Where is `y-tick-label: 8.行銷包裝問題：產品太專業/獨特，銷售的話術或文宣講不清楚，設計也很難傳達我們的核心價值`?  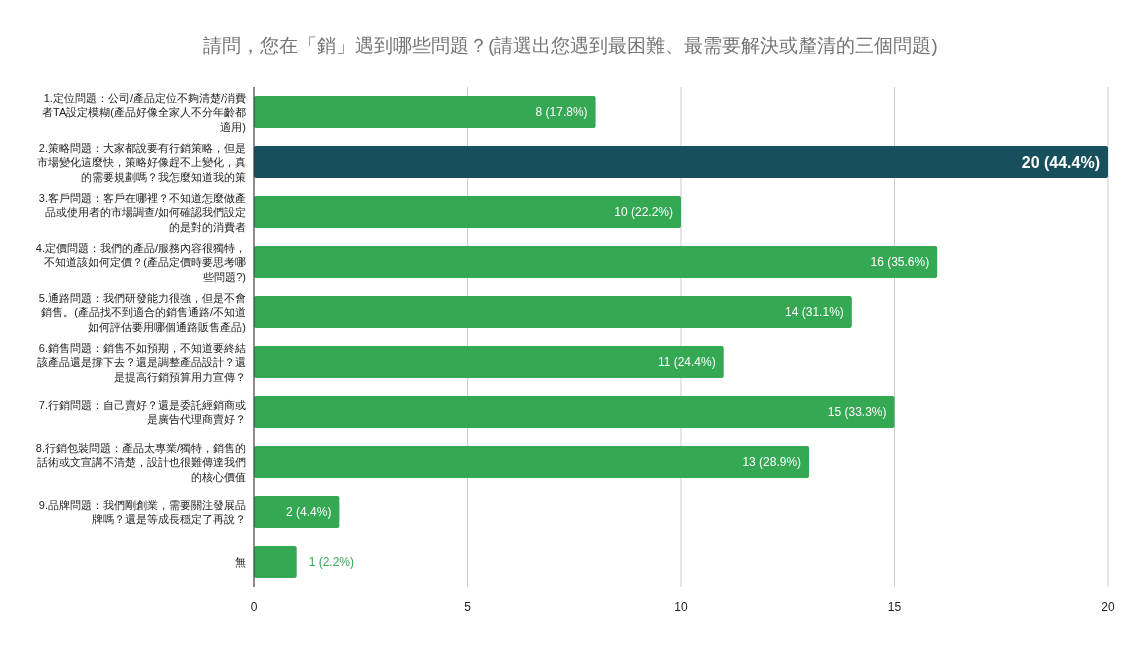
y-tick-label: 8.行銷包裝問題：產品太專業/獨特，銷售的話術或文宣講不清楚，設計也很難傳達我們的核心價值 is located at coordinates (140, 462).